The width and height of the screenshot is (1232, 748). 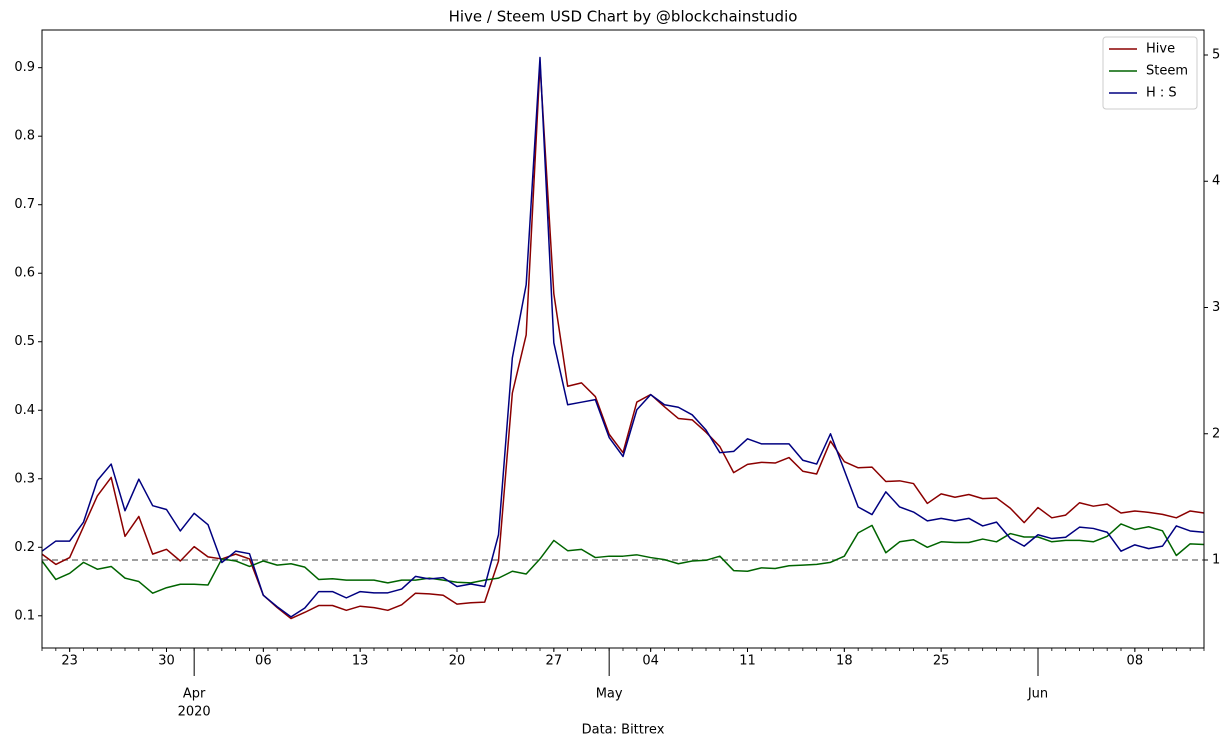 What do you see at coordinates (1037, 694) in the screenshot?
I see `x-major-tick-label: Jun` at bounding box center [1037, 694].